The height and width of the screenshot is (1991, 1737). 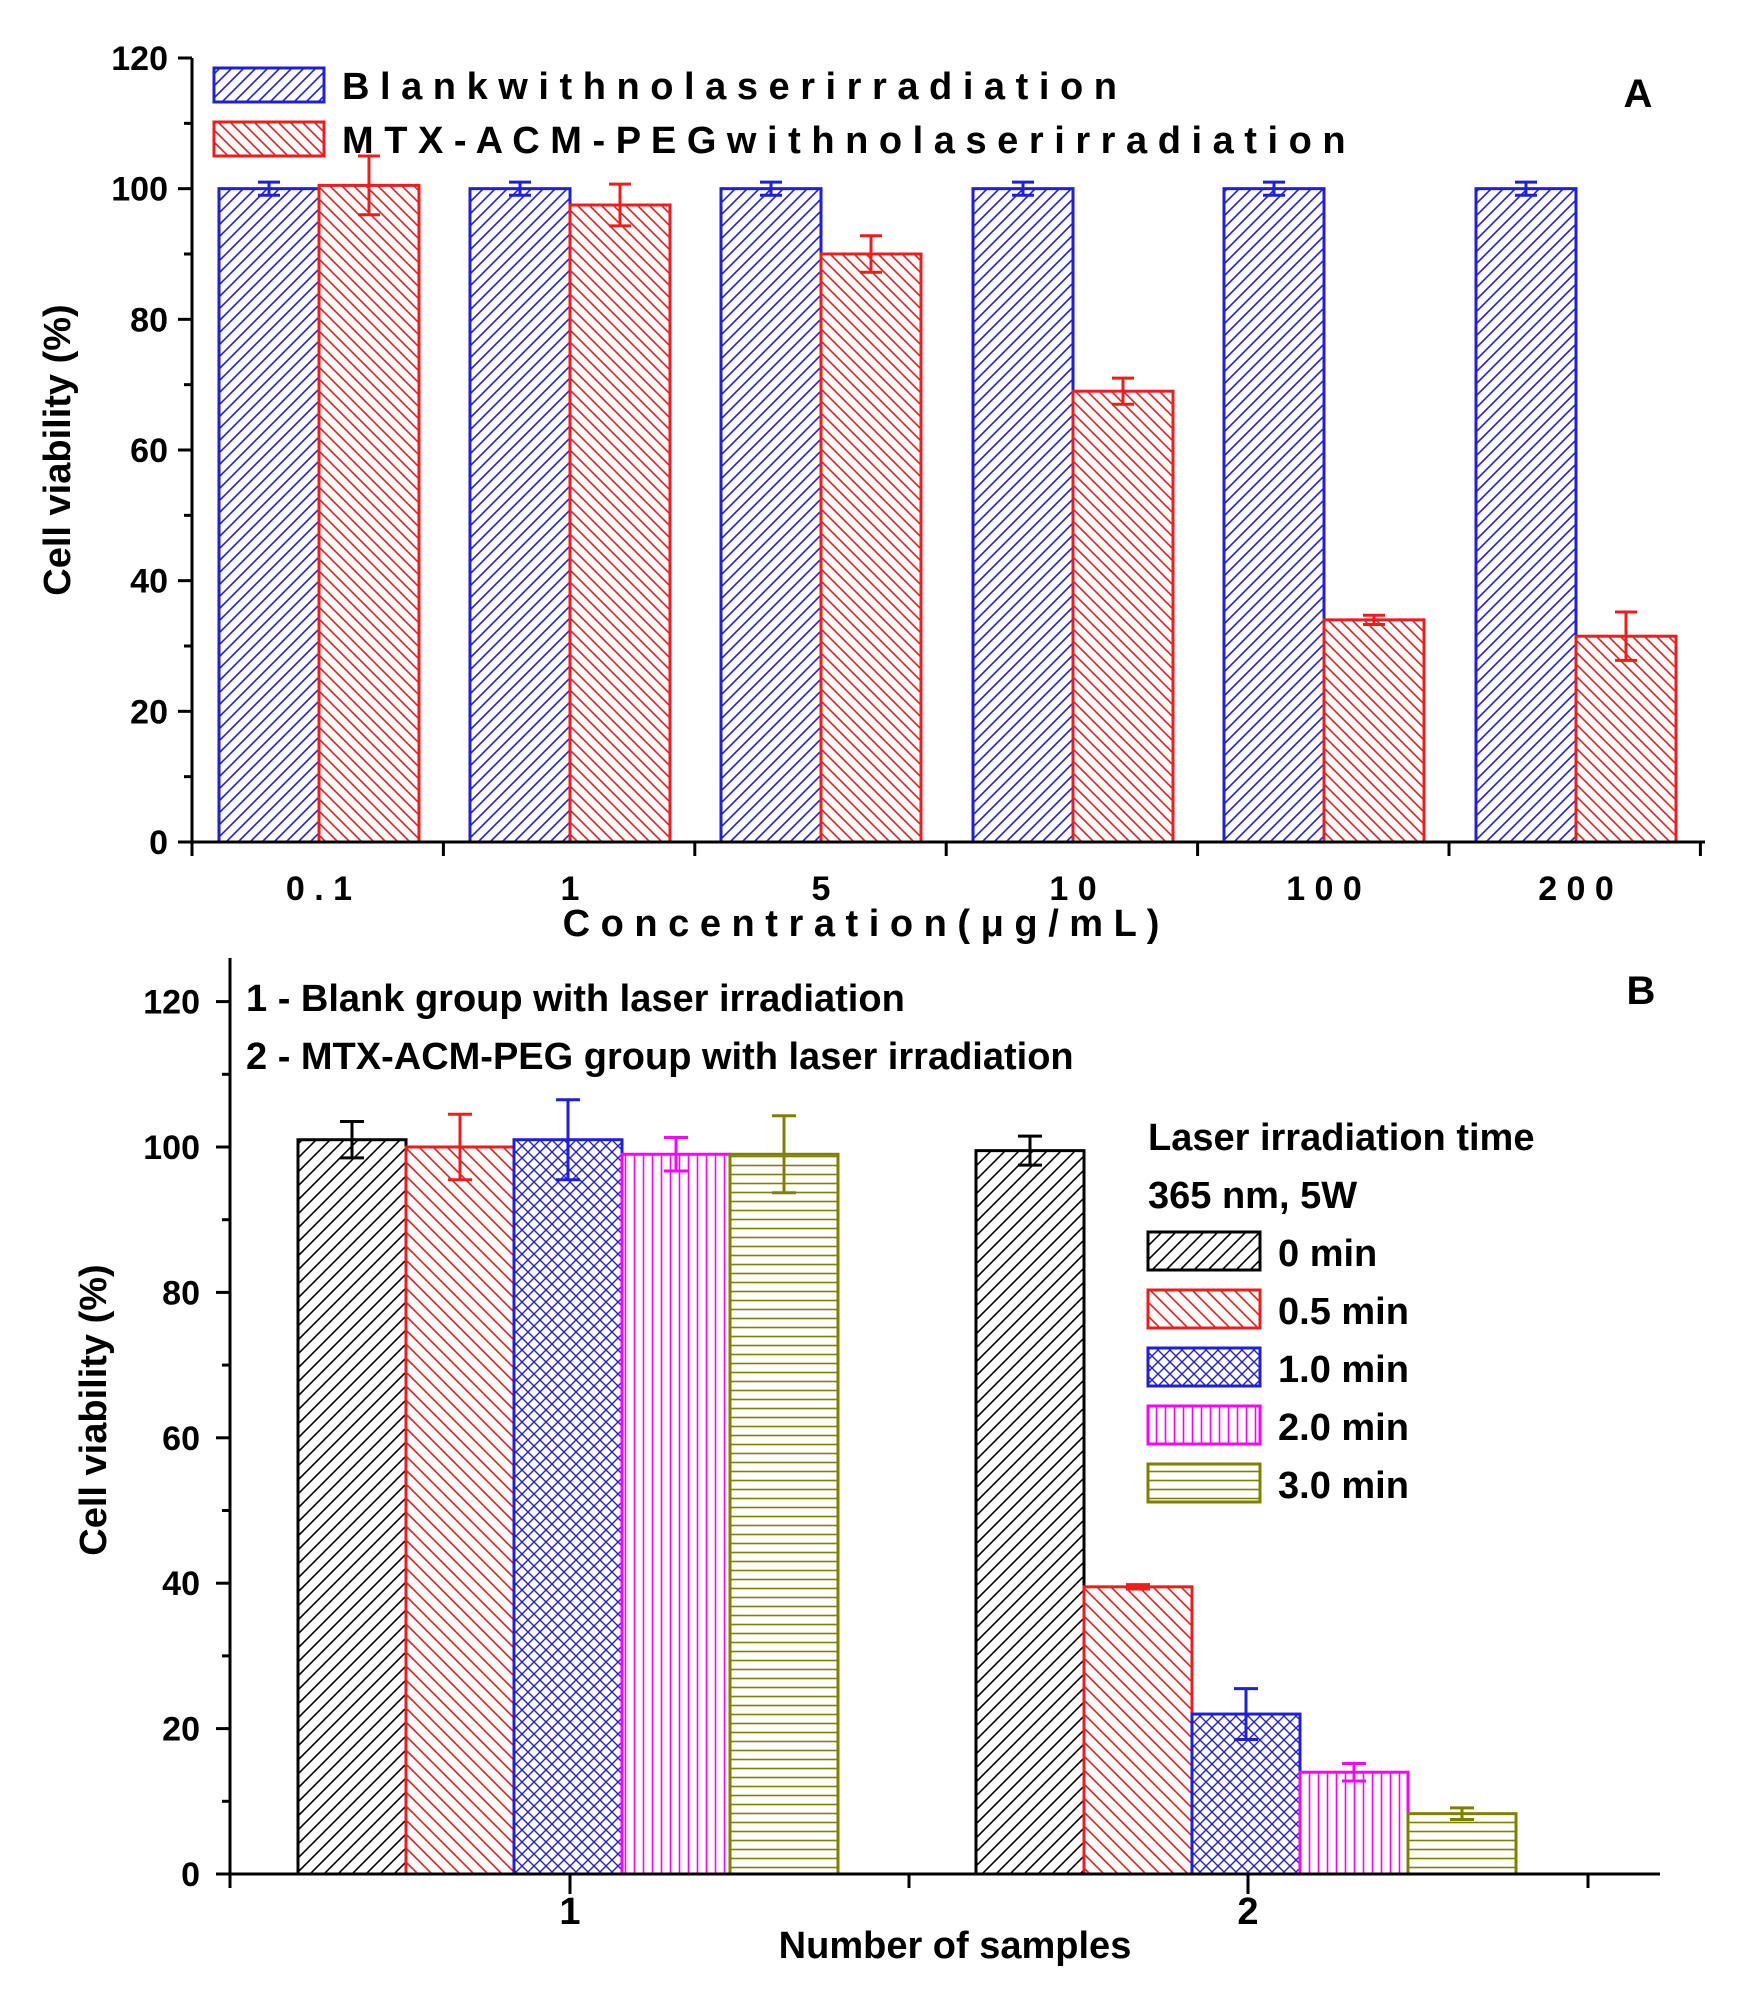 I want to click on legend-label-b-0: 0 min, so click(x=1327, y=1254).